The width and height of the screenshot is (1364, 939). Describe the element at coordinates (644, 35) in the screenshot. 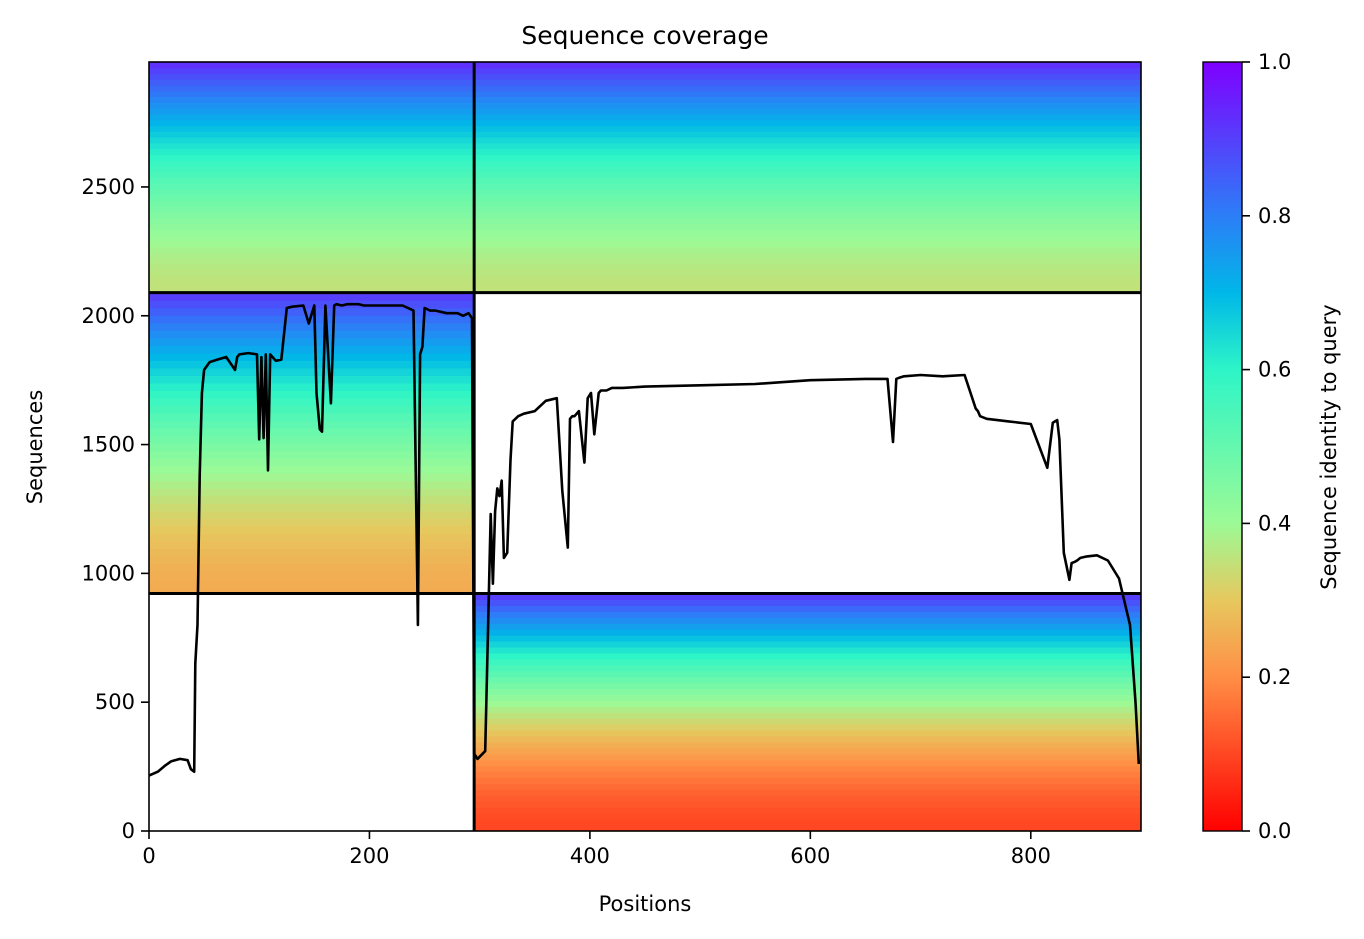

I see `chart-title: Sequence coverage` at that location.